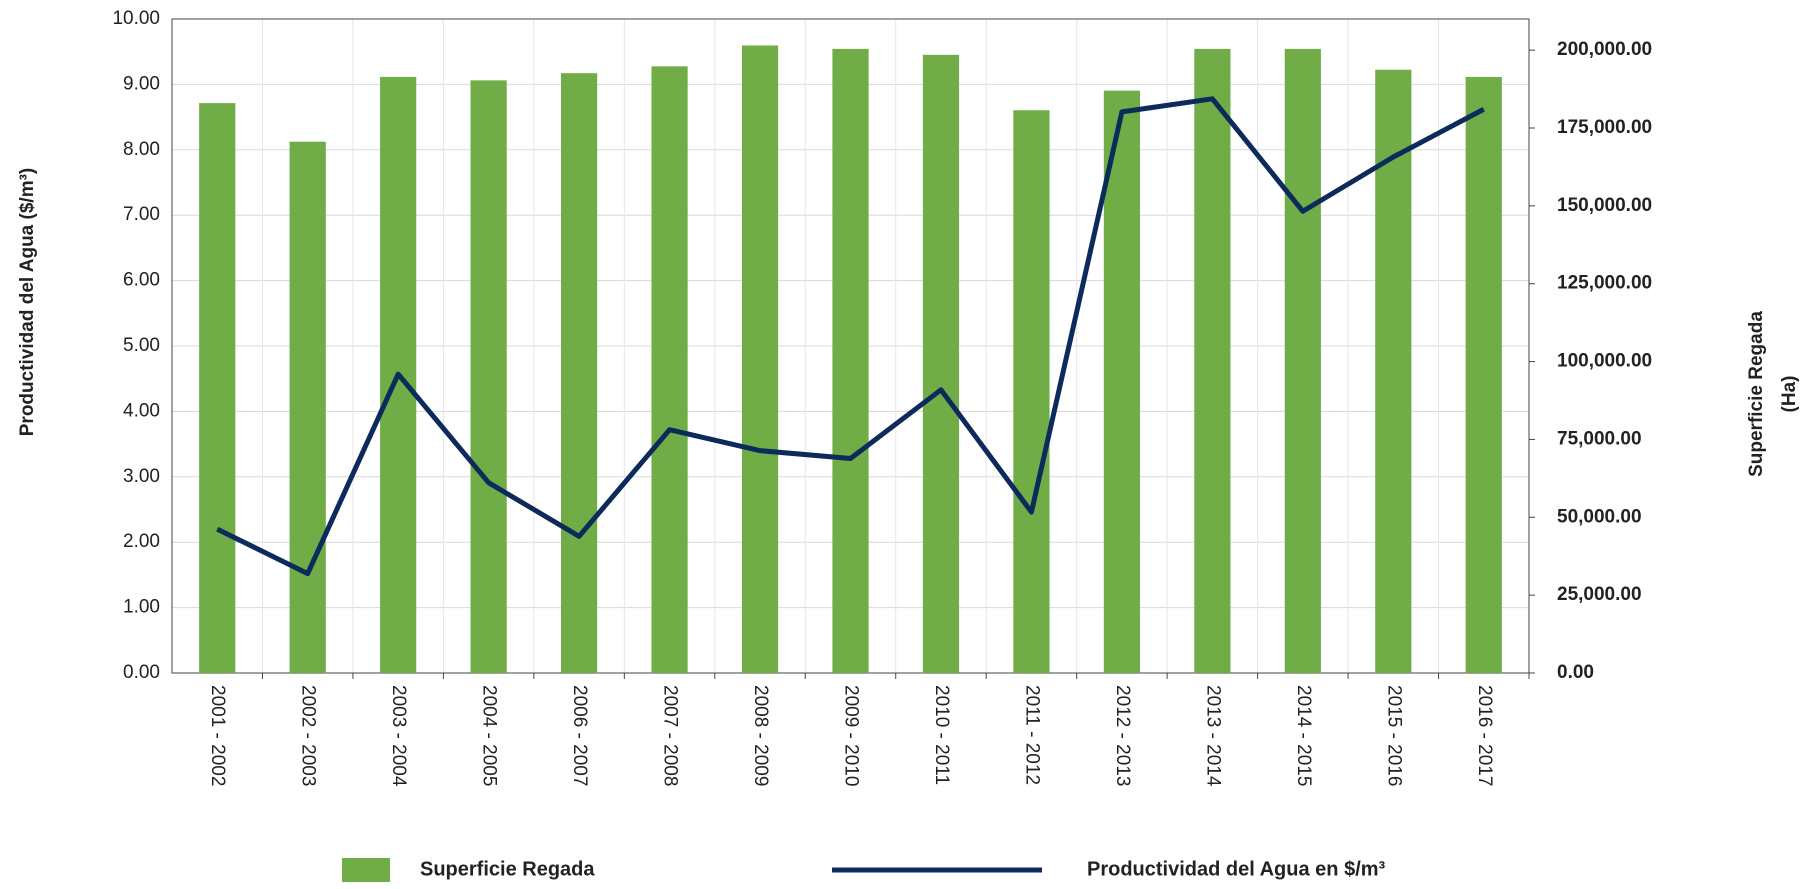  Describe the element at coordinates (136, 18) in the screenshot. I see `y-tick-label: 10.00` at that location.